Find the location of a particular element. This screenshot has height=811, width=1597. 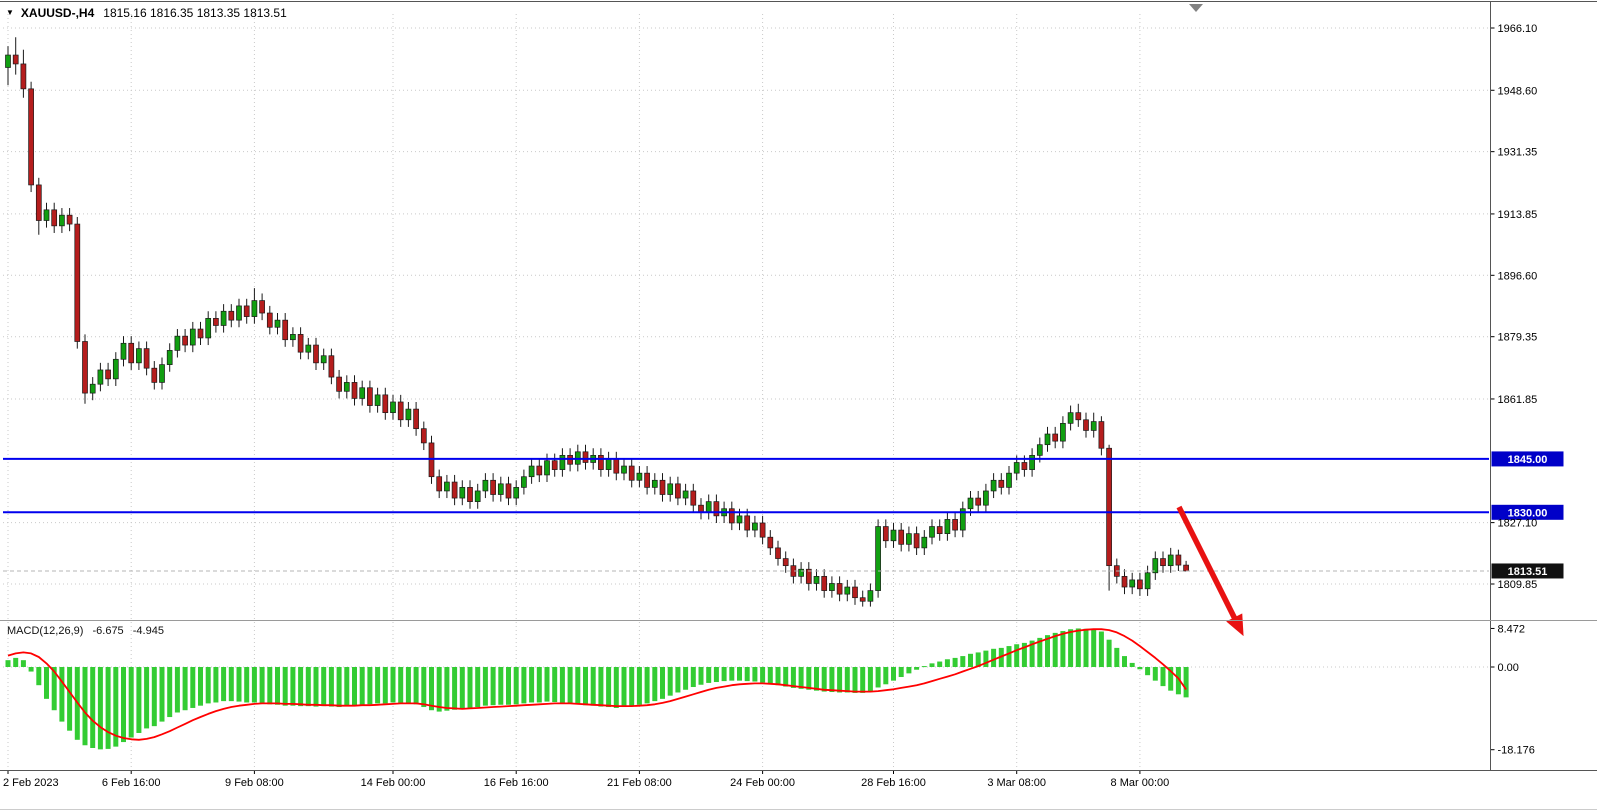

time-axis-label: 21 Feb 08:00 is located at coordinates (639, 783).